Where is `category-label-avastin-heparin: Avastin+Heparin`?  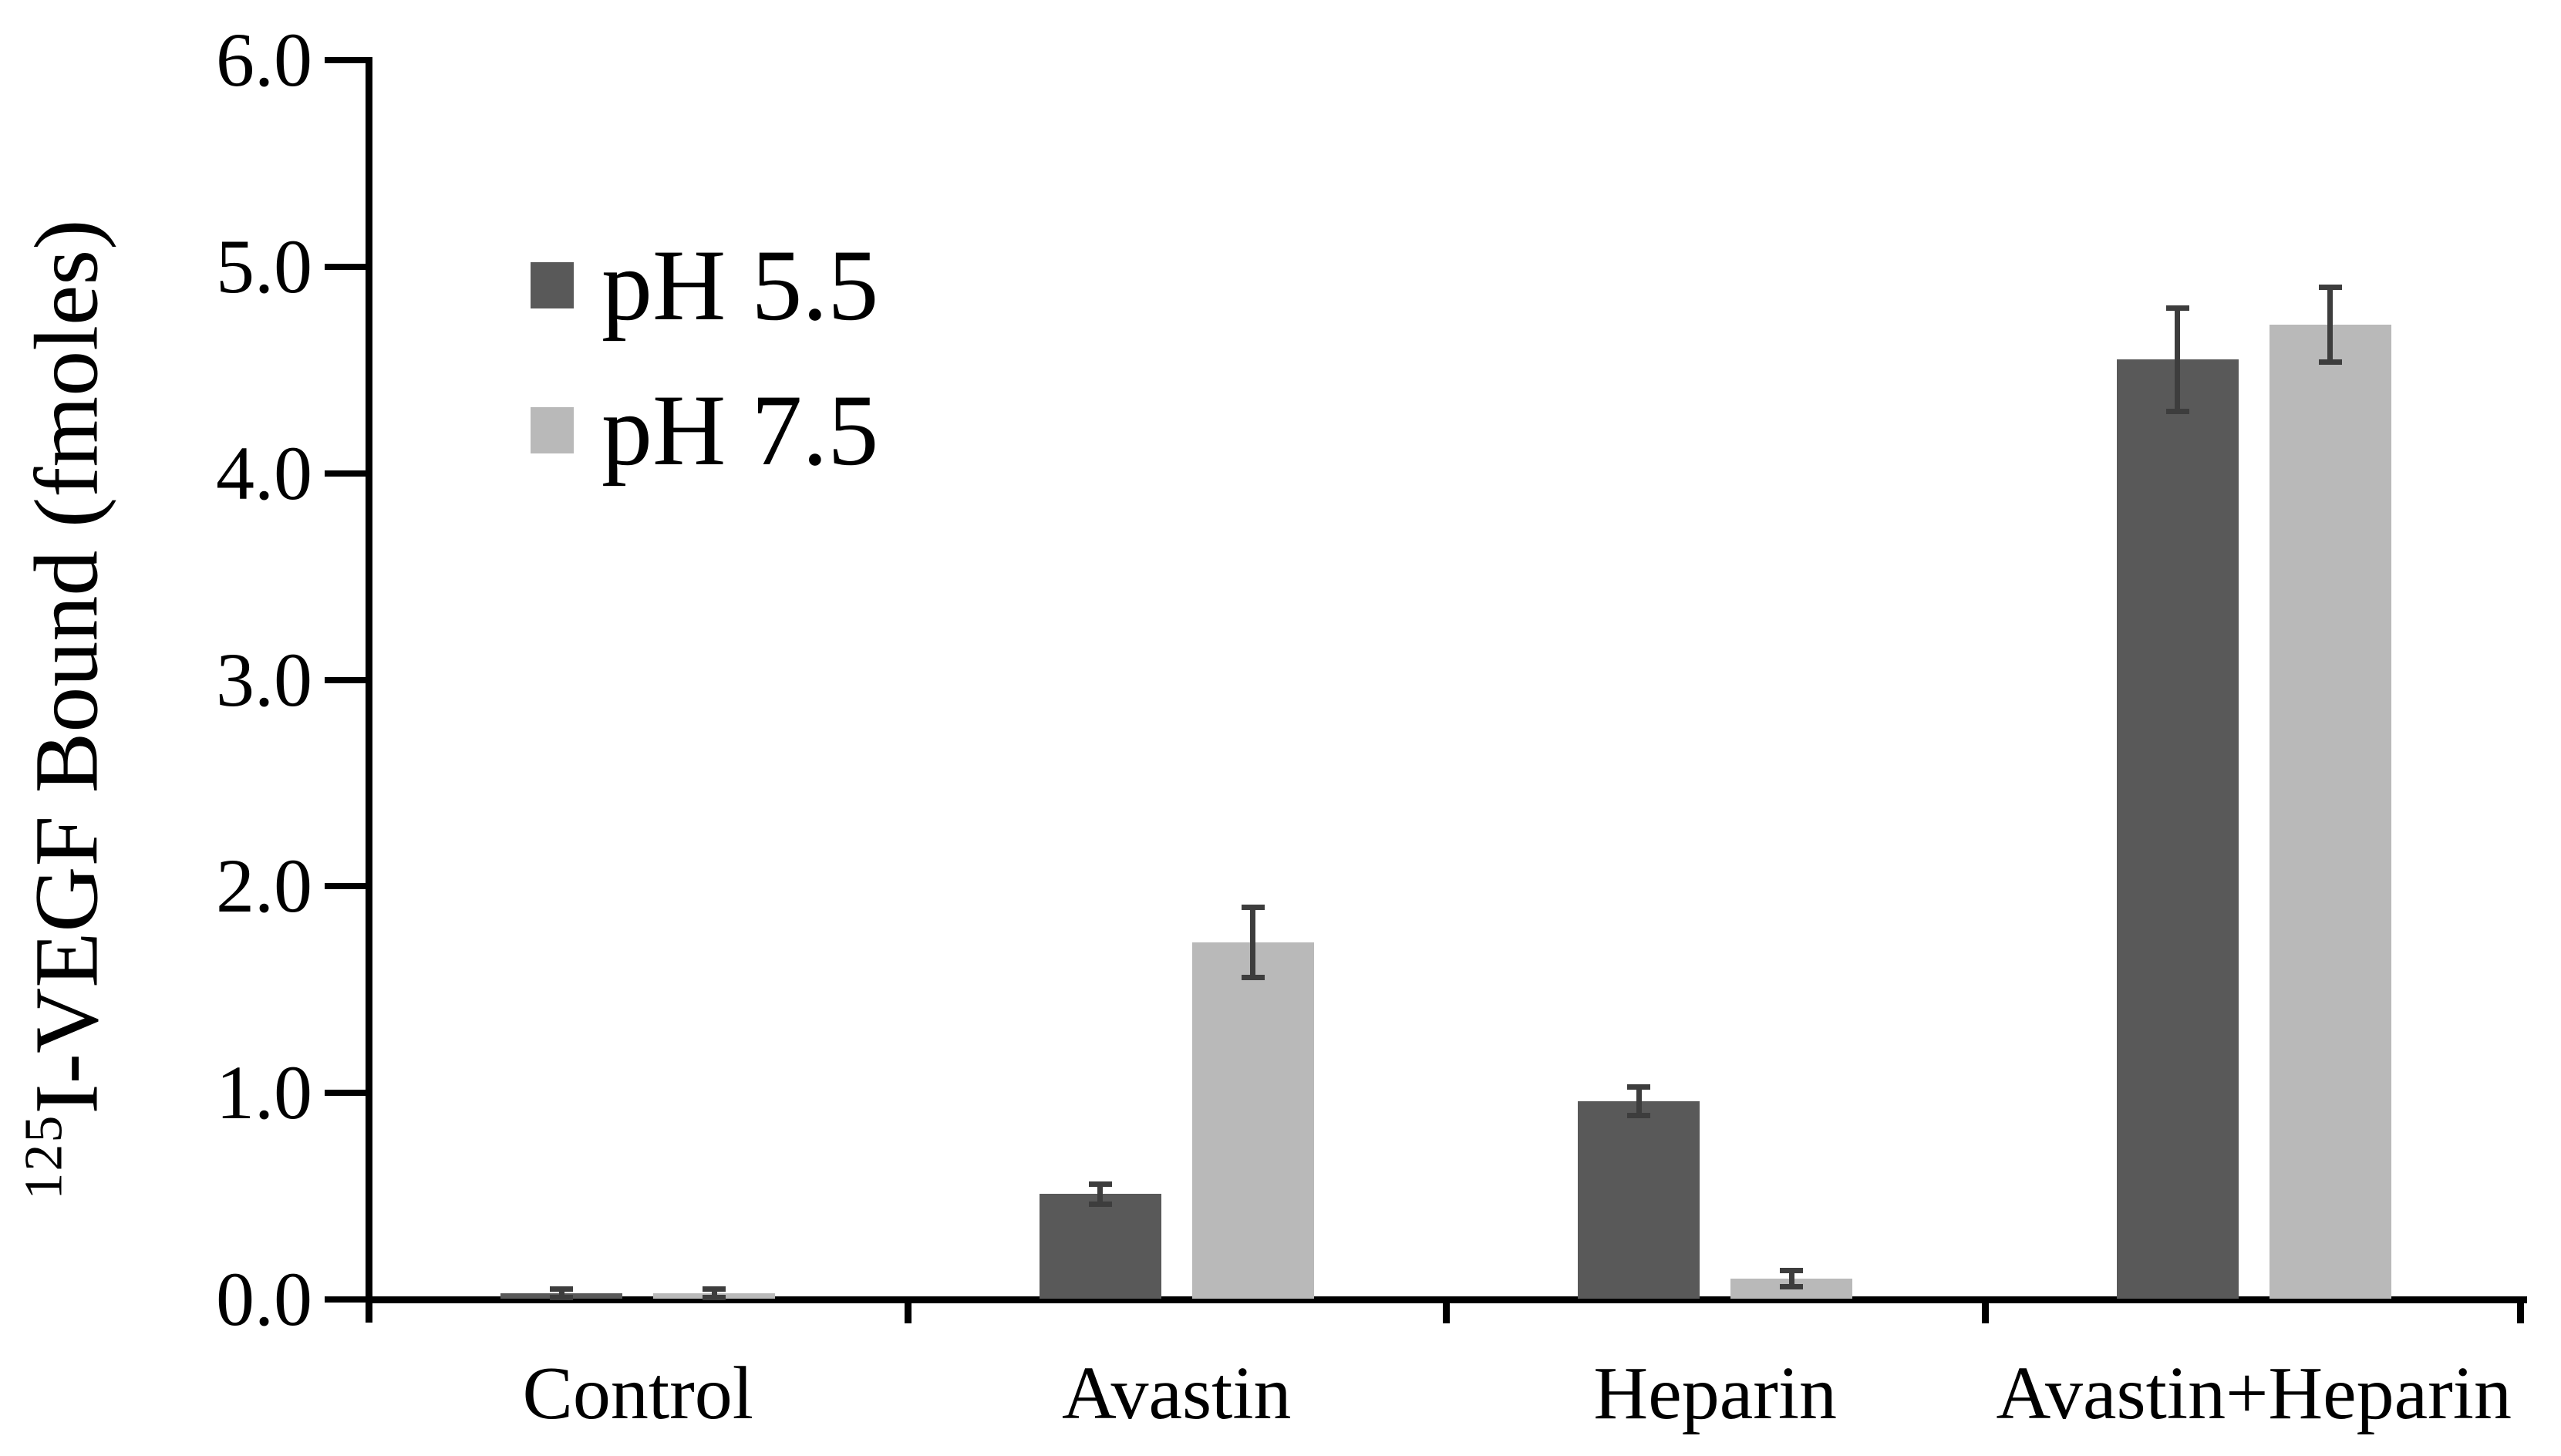
category-label-avastin-heparin: Avastin+Heparin is located at coordinates (2254, 1394).